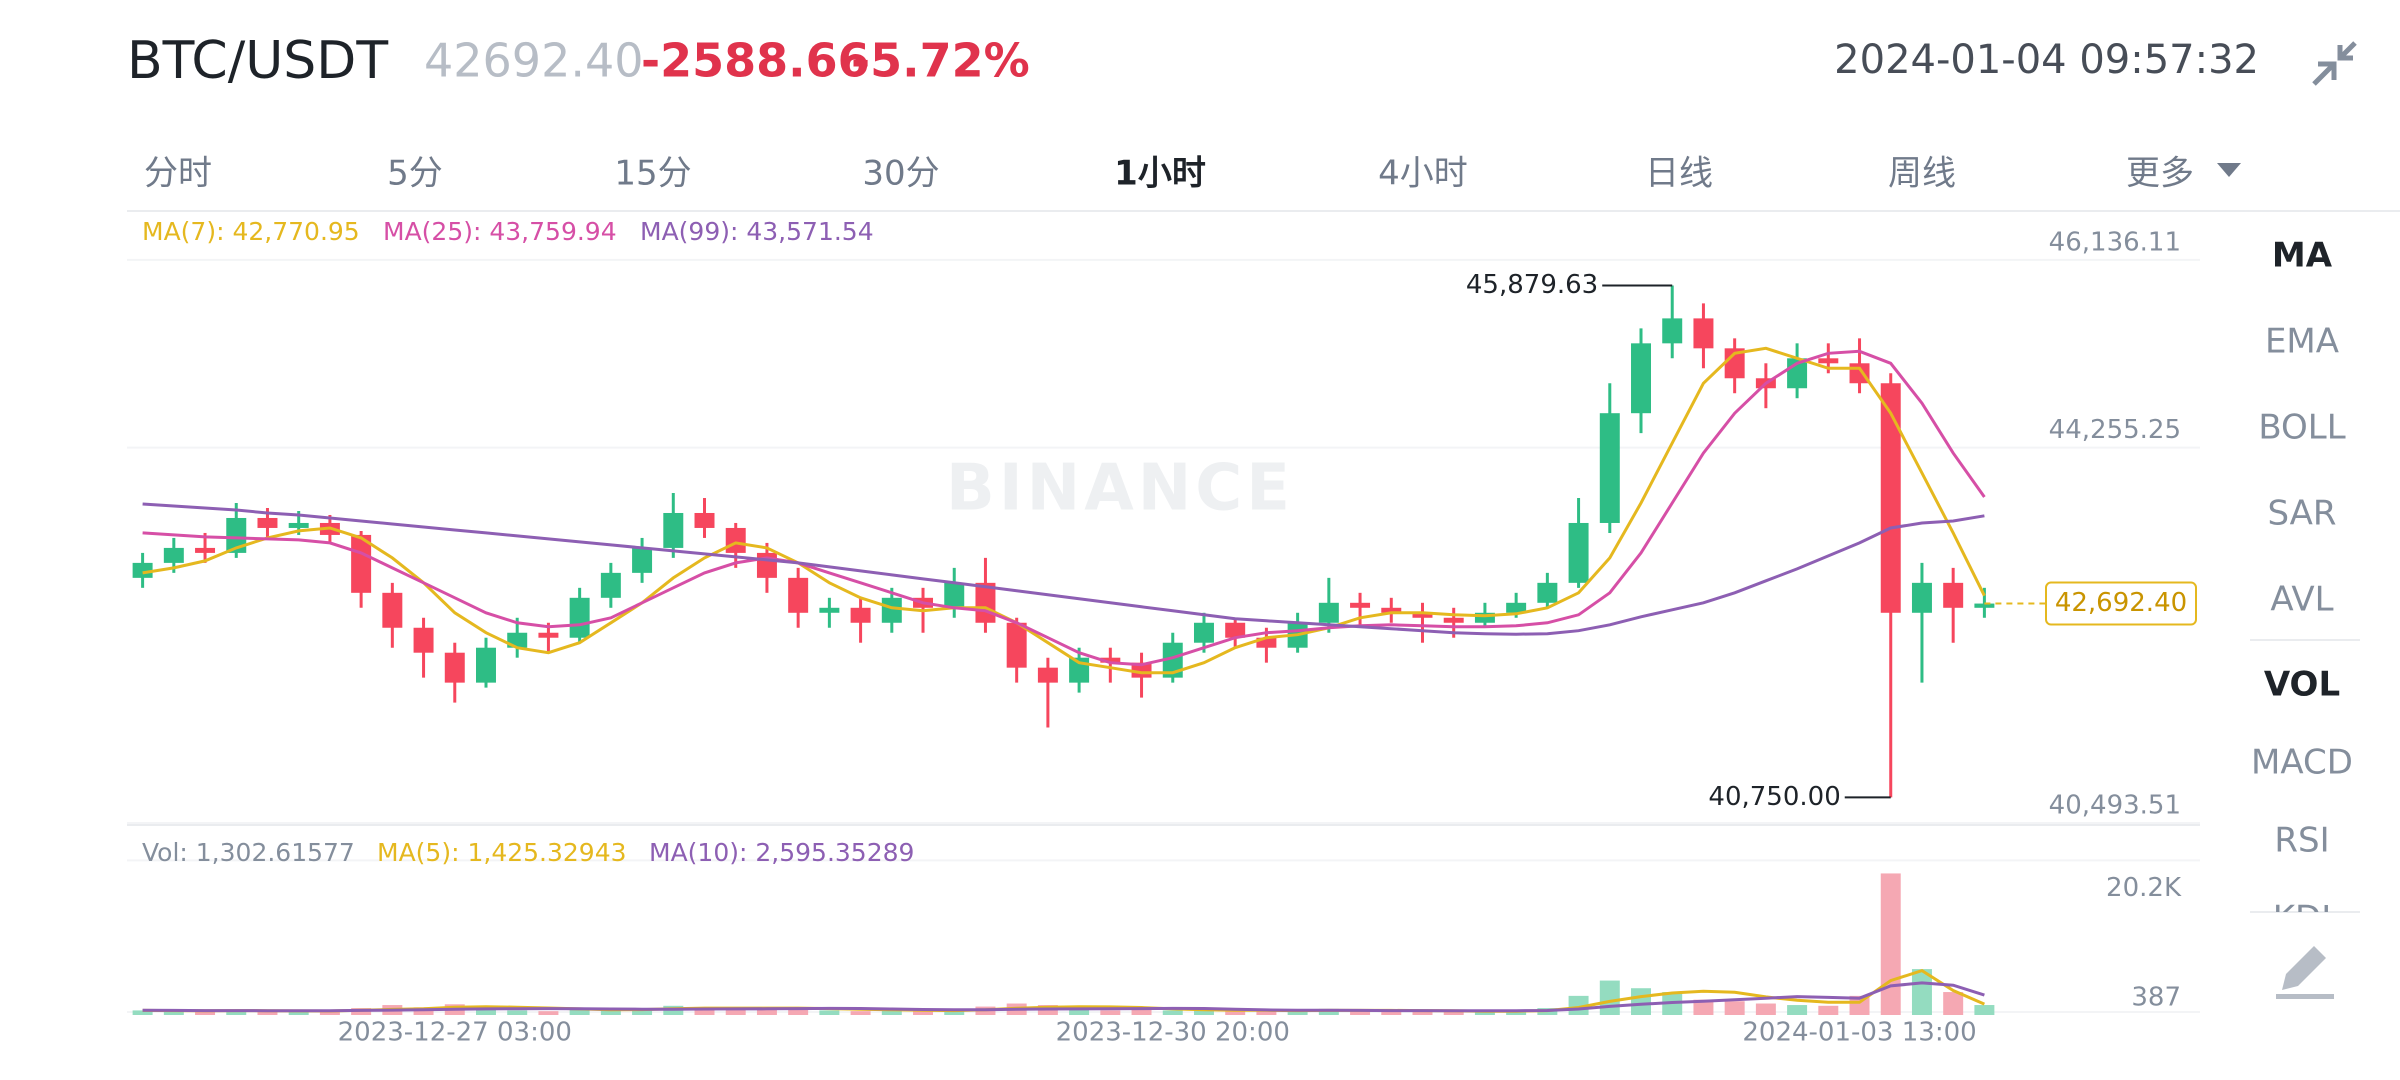 This screenshot has height=1080, width=2400. What do you see at coordinates (2302, 685) in the screenshot?
I see `indicator: VOL` at bounding box center [2302, 685].